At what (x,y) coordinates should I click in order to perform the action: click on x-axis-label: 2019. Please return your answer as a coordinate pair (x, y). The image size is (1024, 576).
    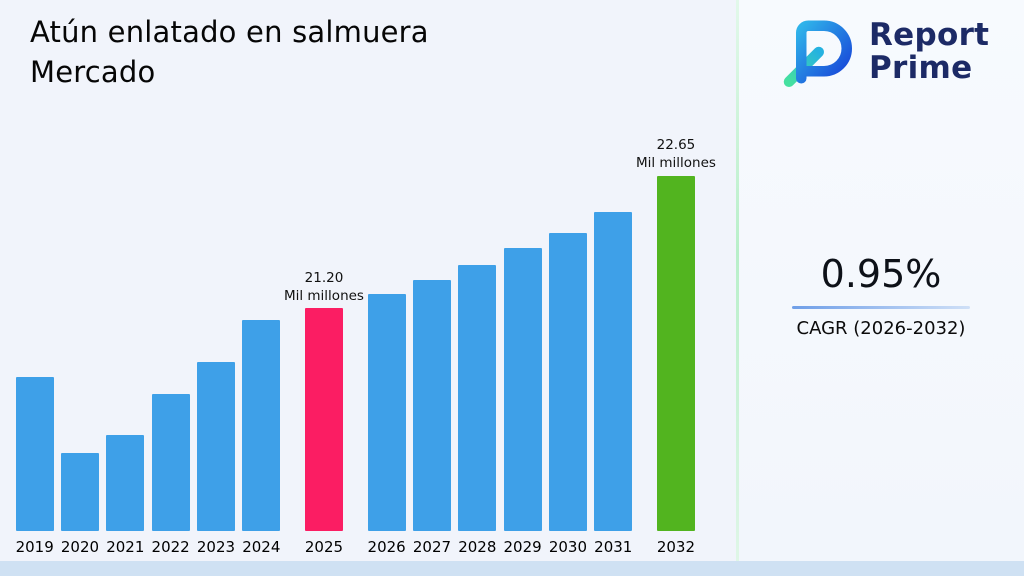
    Looking at the image, I should click on (34, 547).